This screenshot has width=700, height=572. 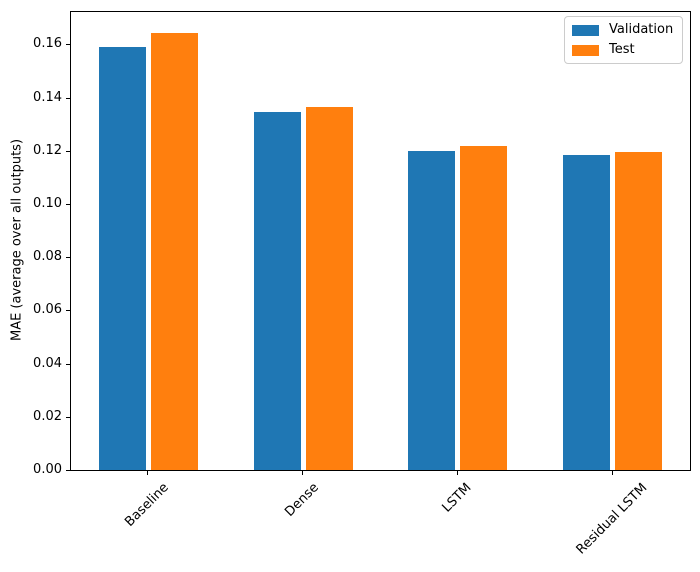 I want to click on x-tick-label-lstm: LSTM, so click(x=457, y=498).